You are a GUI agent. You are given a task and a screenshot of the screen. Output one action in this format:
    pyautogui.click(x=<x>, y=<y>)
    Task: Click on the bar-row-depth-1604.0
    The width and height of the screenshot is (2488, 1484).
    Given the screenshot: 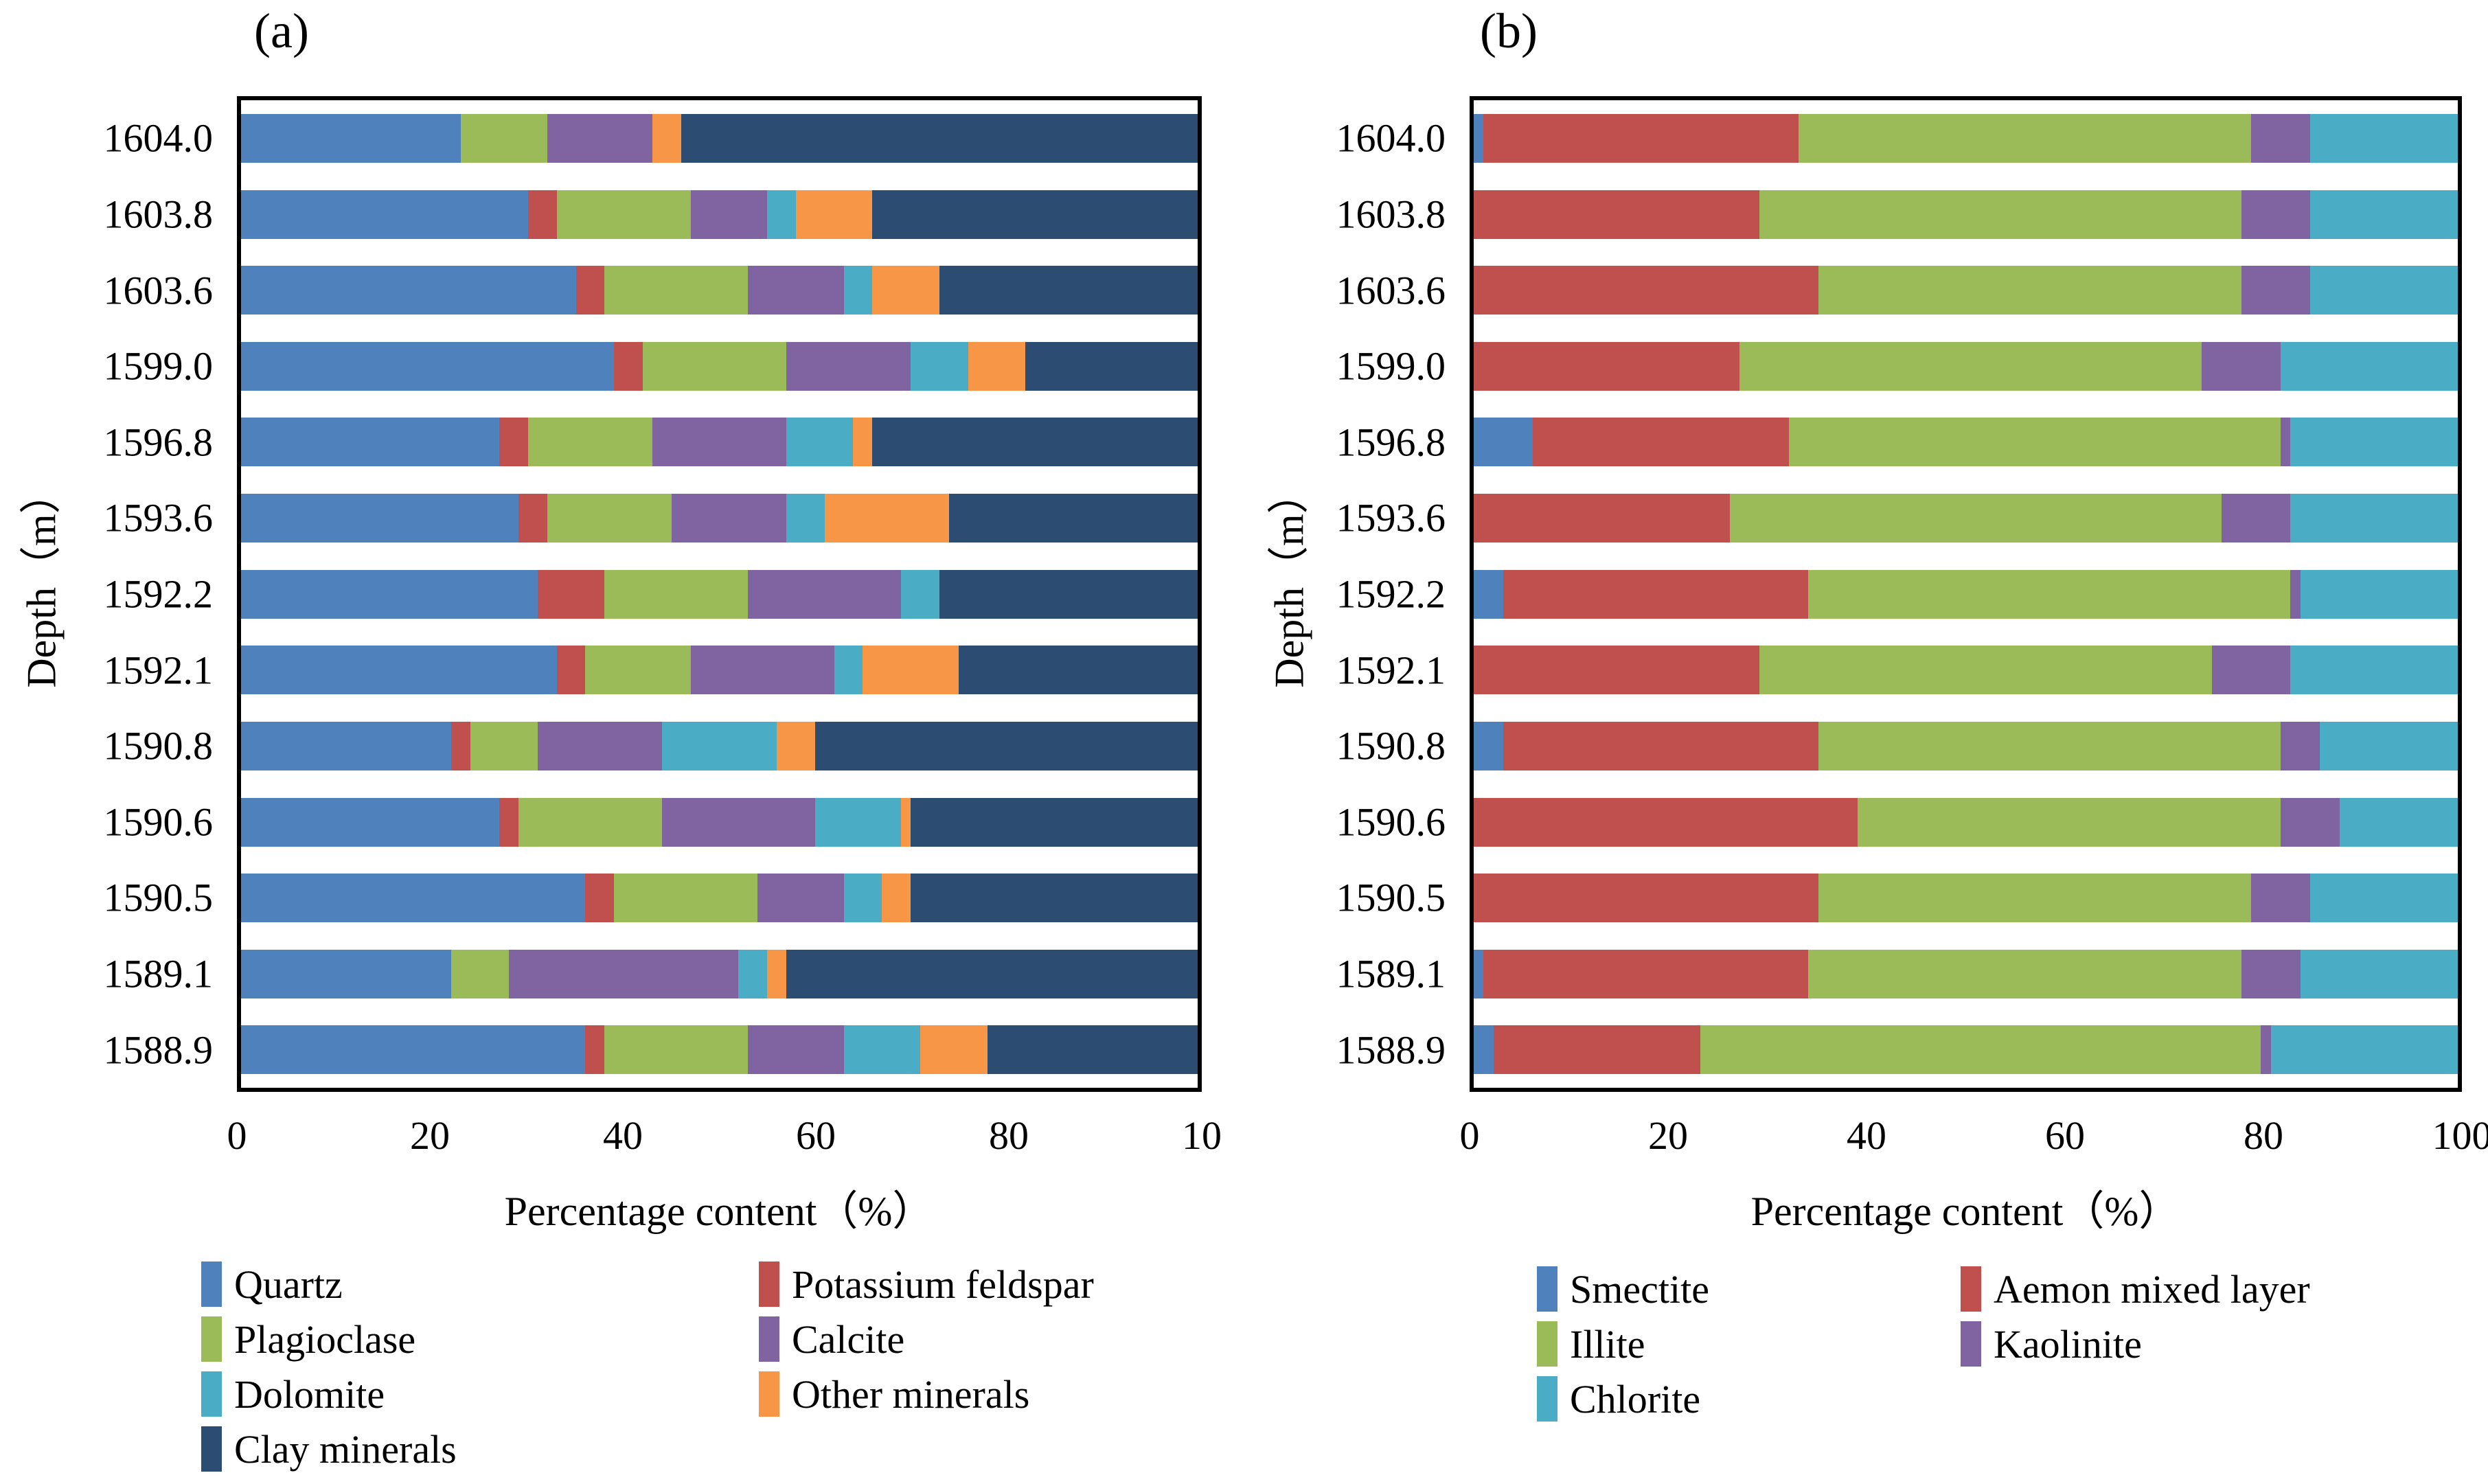 What is the action you would take?
    pyautogui.click(x=719, y=139)
    